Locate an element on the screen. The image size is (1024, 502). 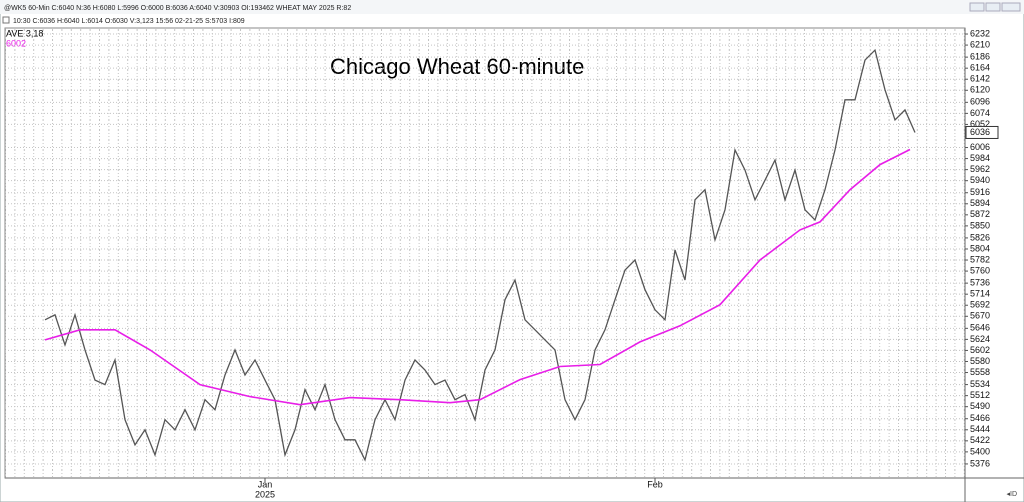
y-tick-label: 6164 is located at coordinates (980, 68).